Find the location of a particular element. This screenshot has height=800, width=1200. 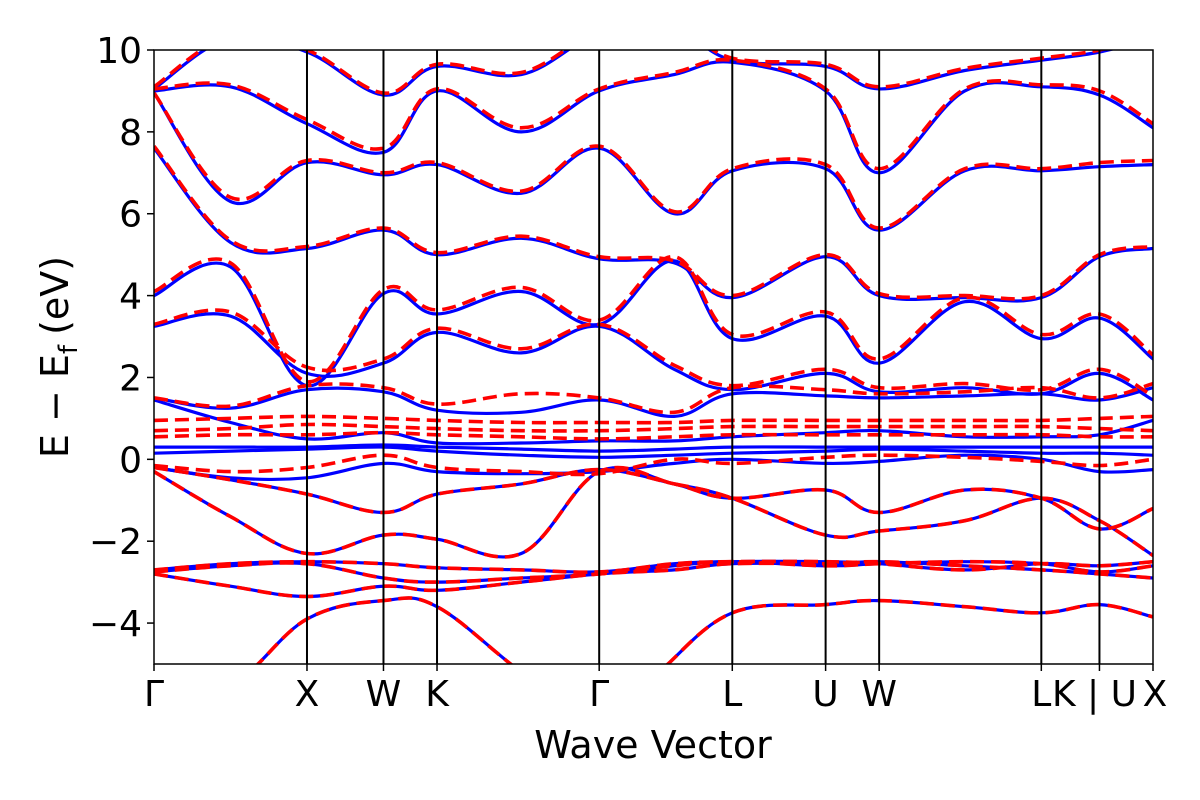

y-axis-ticks: −4 −2 0 2 4 6 8 10 is located at coordinates (121, 338).